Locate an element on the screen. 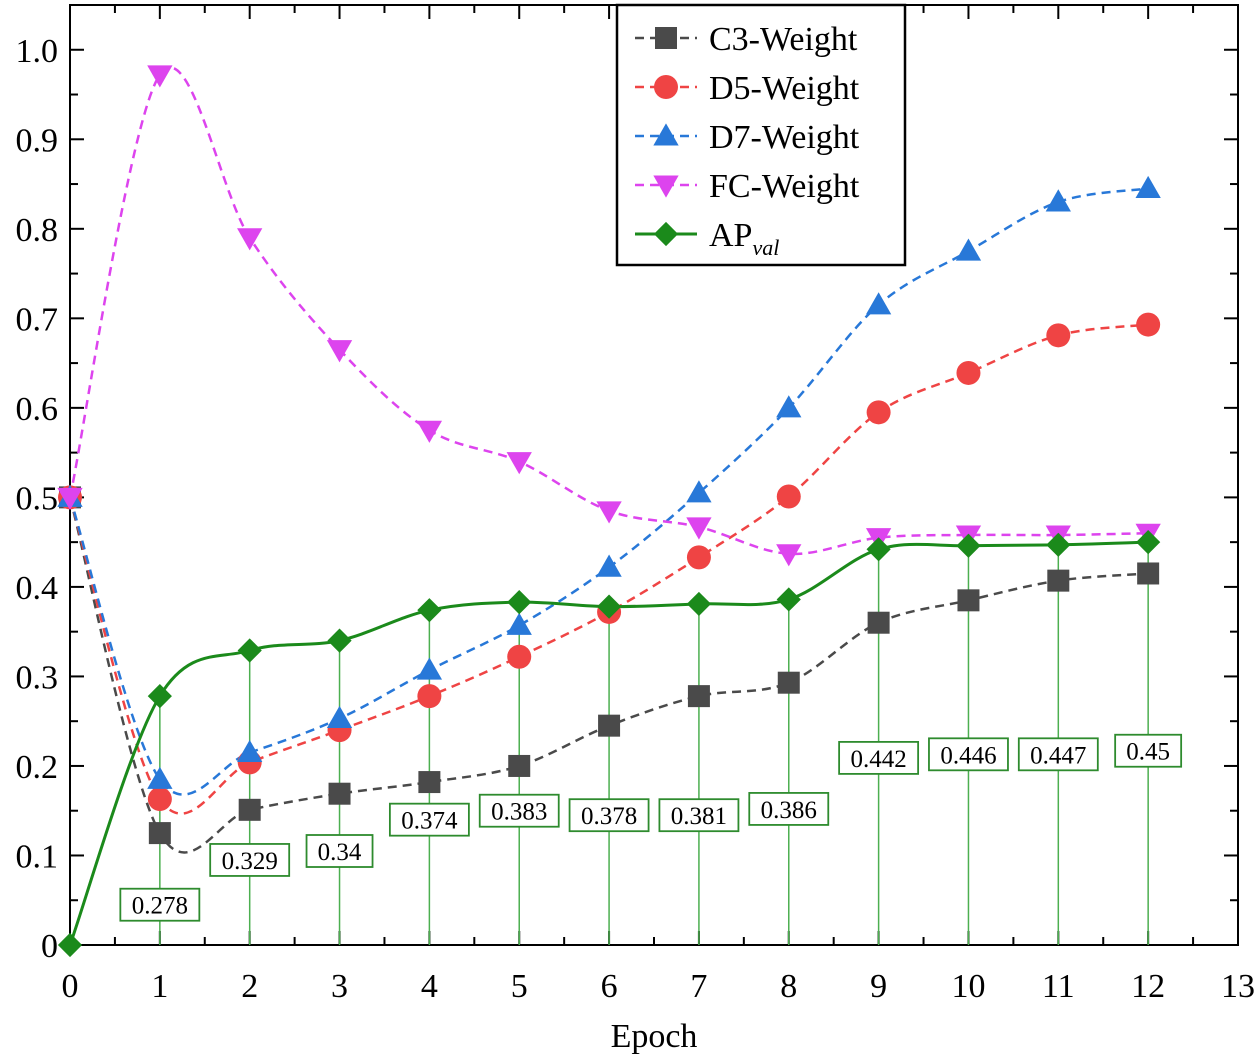  y-tick-label: 0.8 is located at coordinates (37, 230).